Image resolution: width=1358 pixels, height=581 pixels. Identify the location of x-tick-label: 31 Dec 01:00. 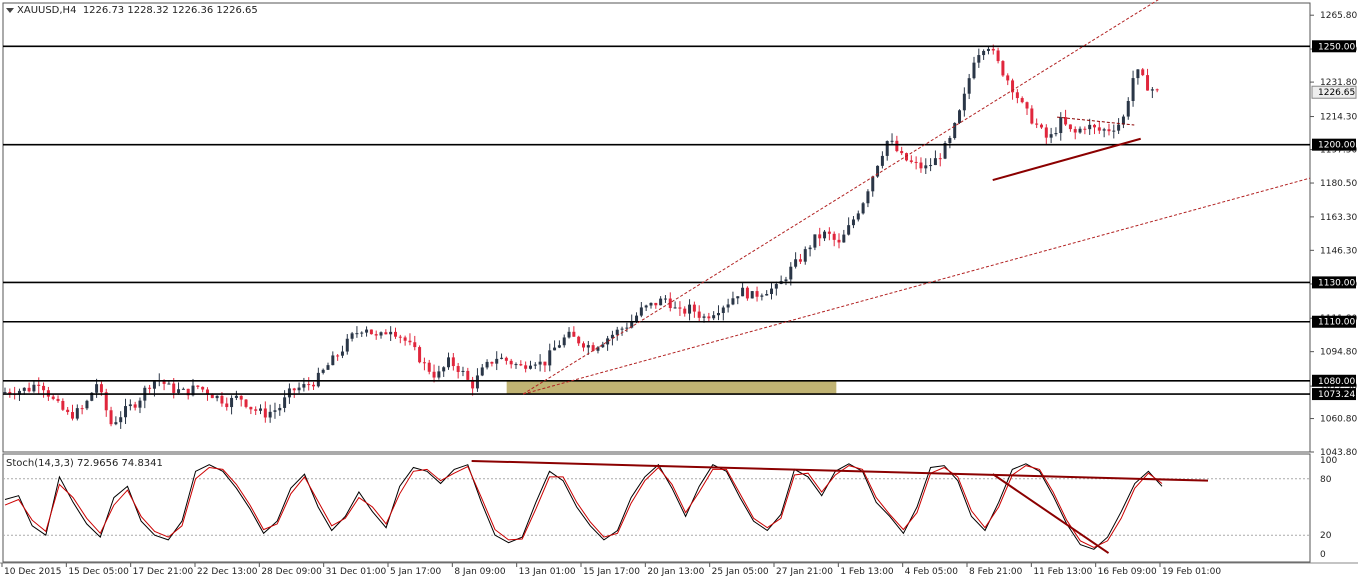
(356, 572).